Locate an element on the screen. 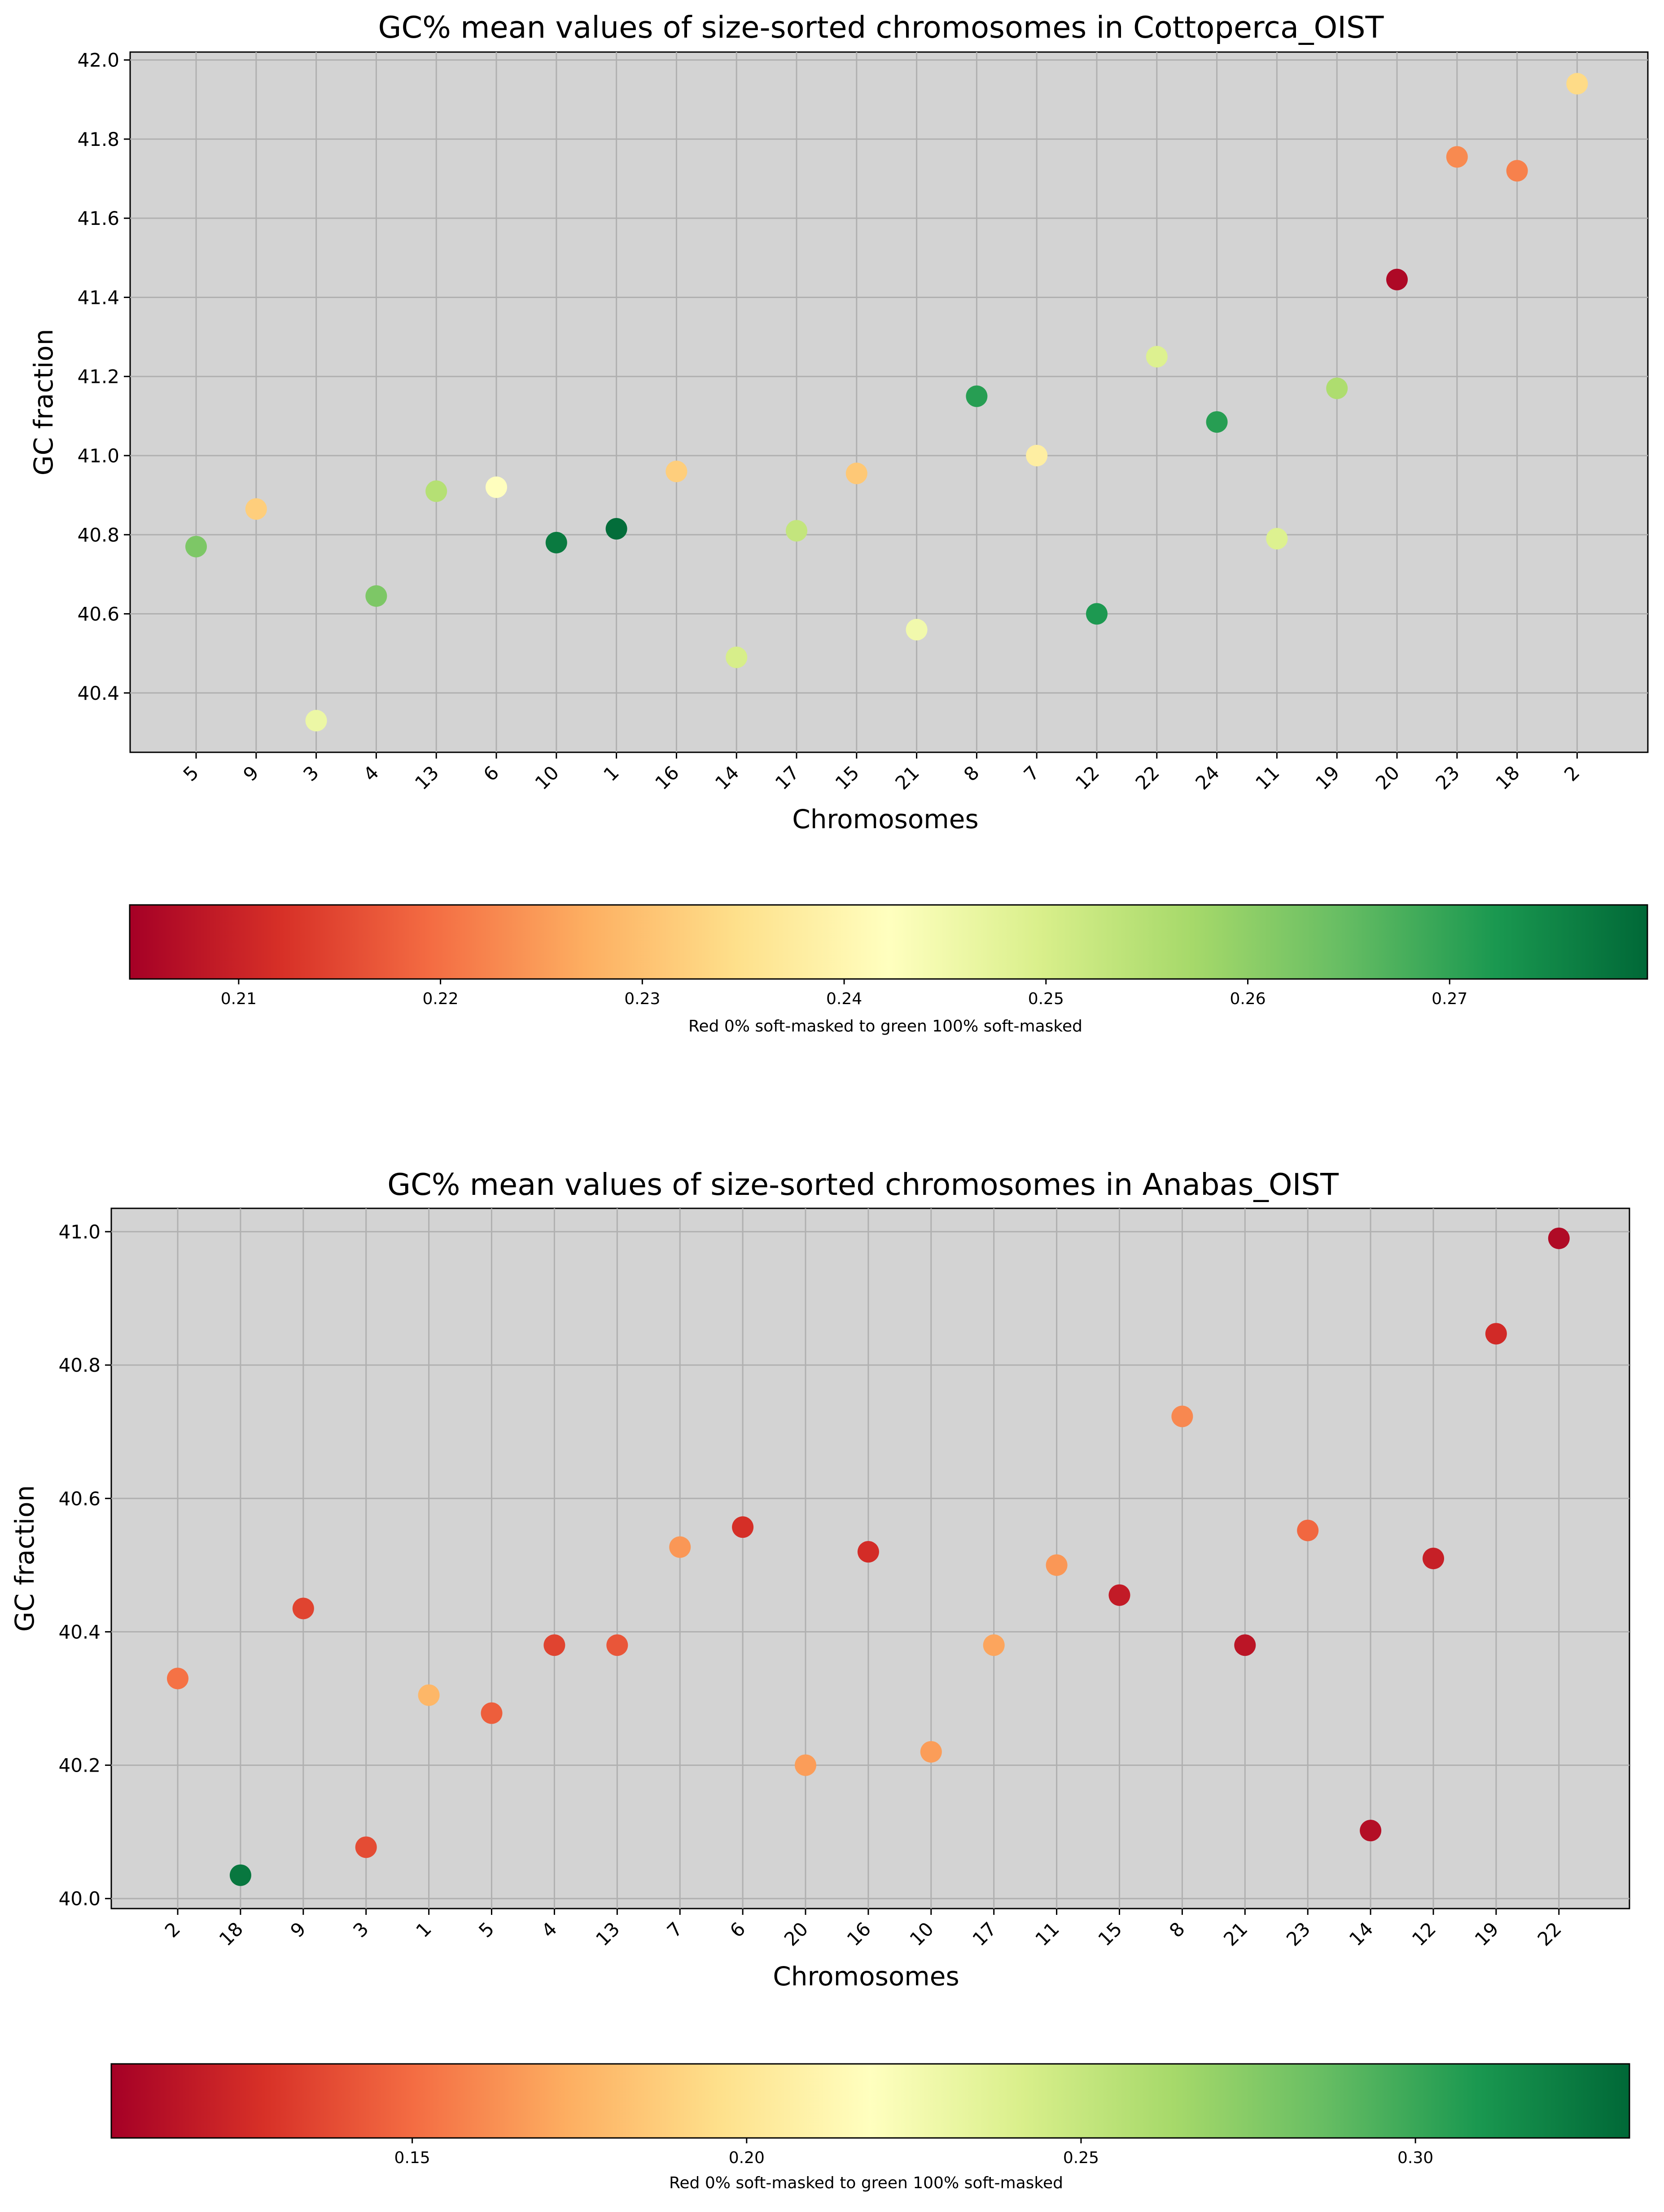 This screenshot has height=2212, width=1664. x-tick-label: 5 is located at coordinates (486, 1930).